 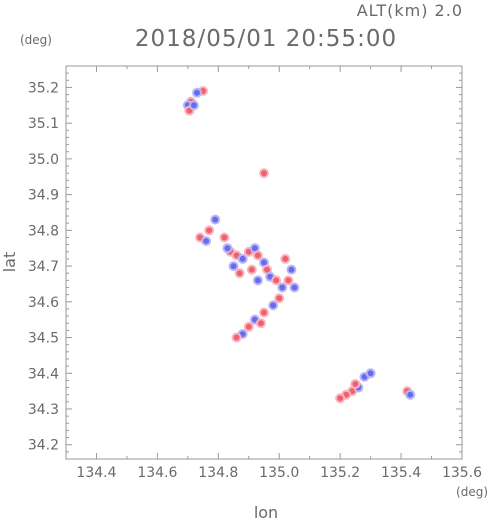 What do you see at coordinates (266, 39) in the screenshot?
I see `chart-title: 2018/05/01 20:55:00` at bounding box center [266, 39].